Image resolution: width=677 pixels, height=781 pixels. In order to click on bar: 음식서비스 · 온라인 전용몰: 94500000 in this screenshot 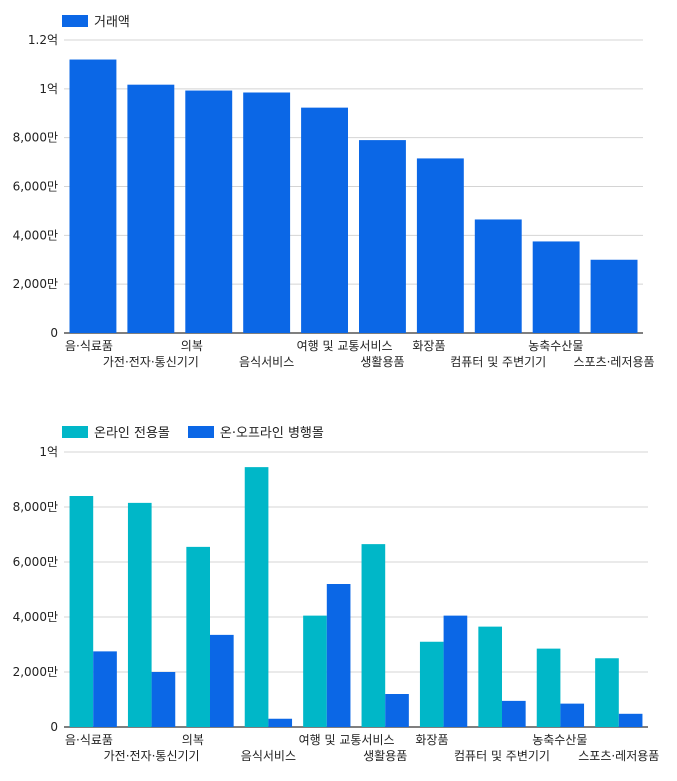, I will do `click(256, 597)`.